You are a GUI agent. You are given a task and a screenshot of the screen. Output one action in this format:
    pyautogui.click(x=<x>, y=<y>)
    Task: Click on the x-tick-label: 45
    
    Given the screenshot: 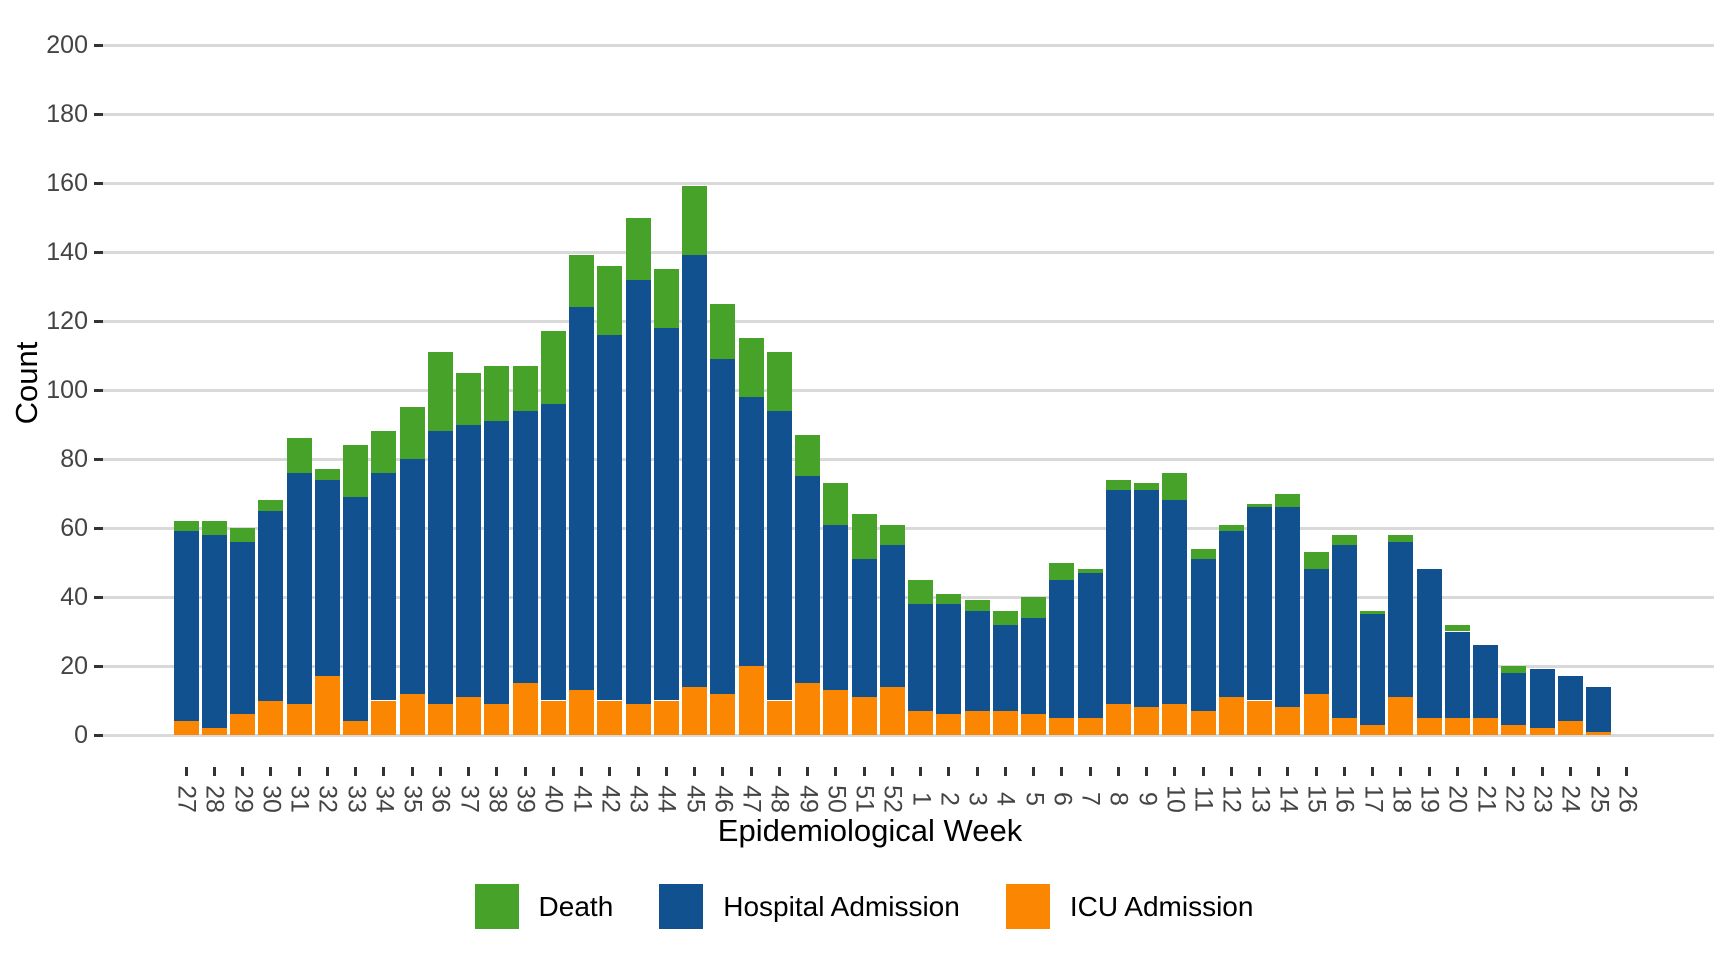 What is the action you would take?
    pyautogui.click(x=695, y=799)
    